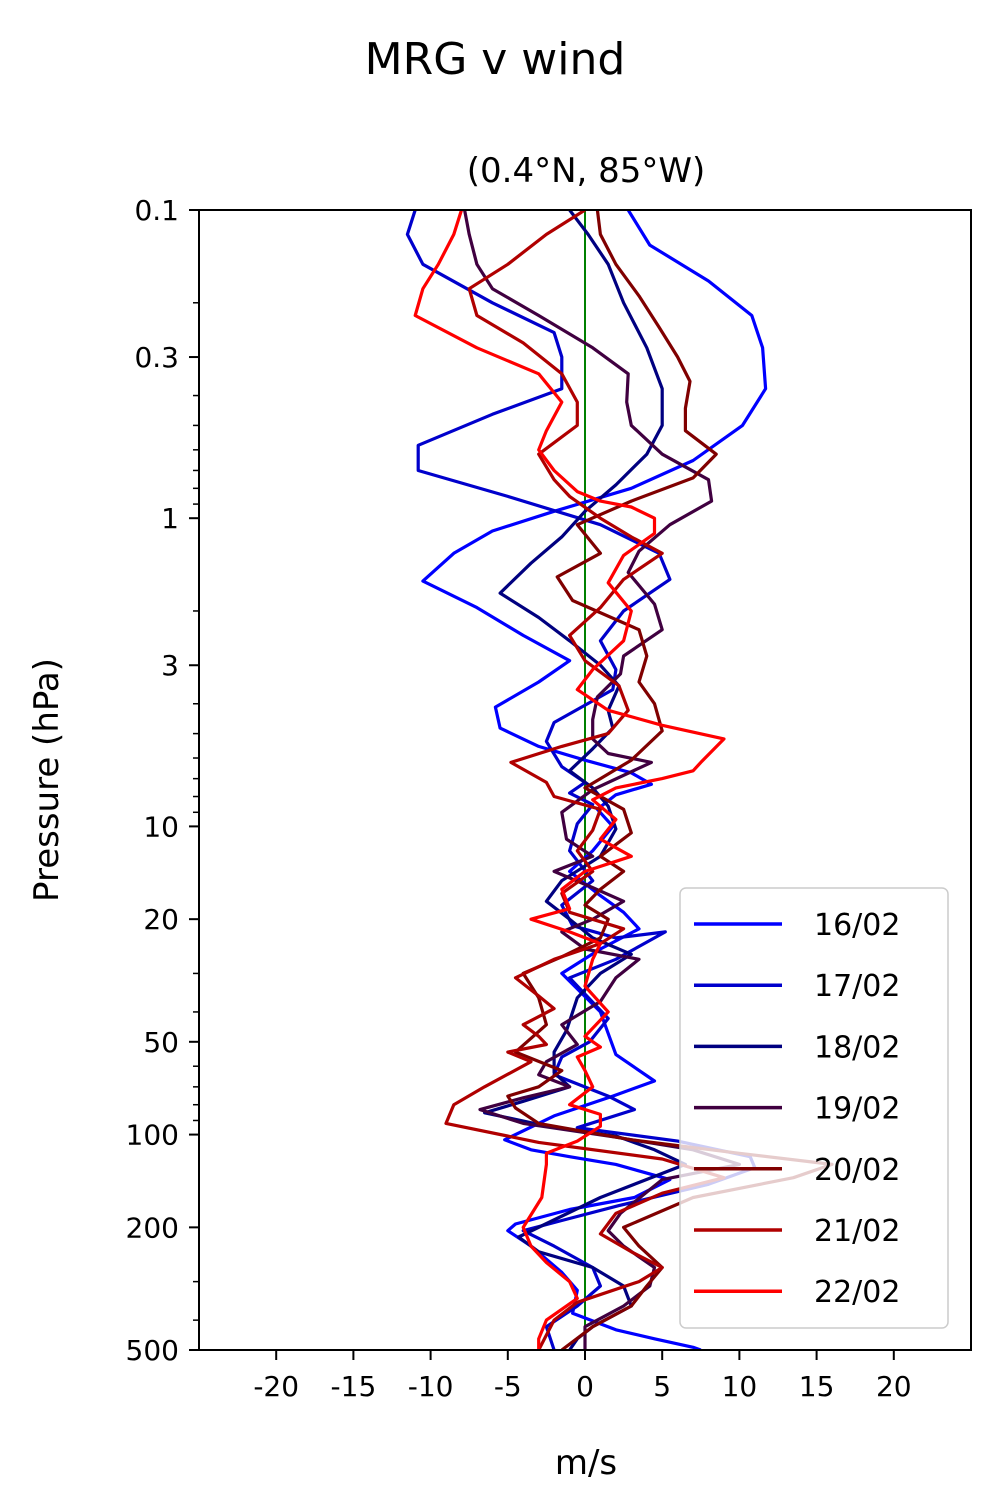 Image resolution: width=990 pixels, height=1505 pixels. What do you see at coordinates (152, 1350) in the screenshot?
I see `y-tick-label: 500` at bounding box center [152, 1350].